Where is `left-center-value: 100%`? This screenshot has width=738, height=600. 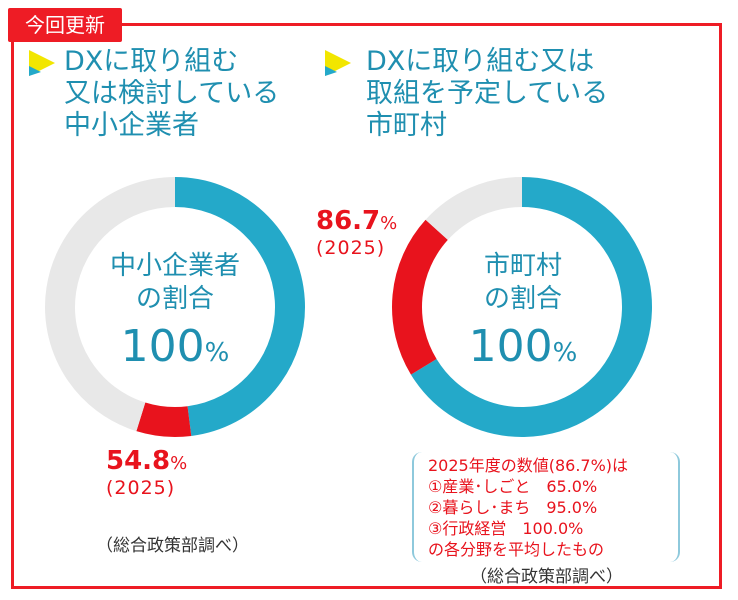 left-center-value: 100% is located at coordinates (175, 350).